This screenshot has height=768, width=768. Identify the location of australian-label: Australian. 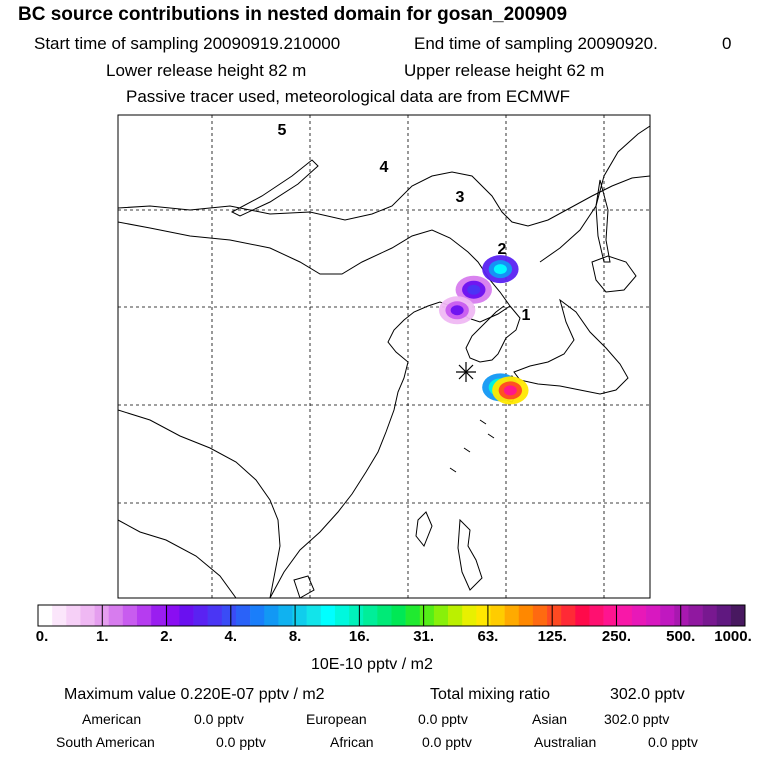
(565, 742).